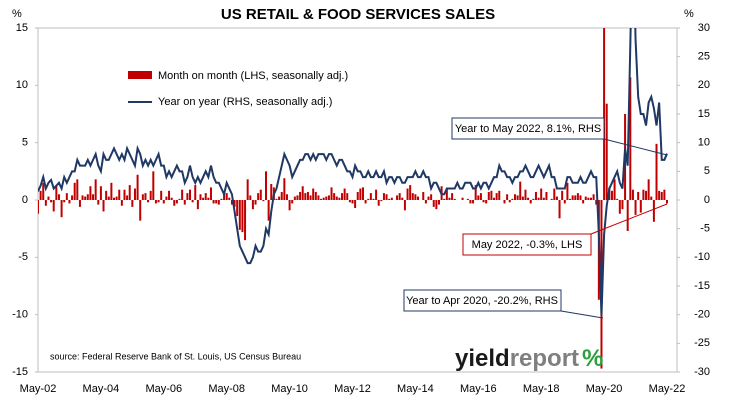 This screenshot has height=400, width=733. Describe the element at coordinates (707, 200) in the screenshot. I see `y2-tick-label: 0` at that location.